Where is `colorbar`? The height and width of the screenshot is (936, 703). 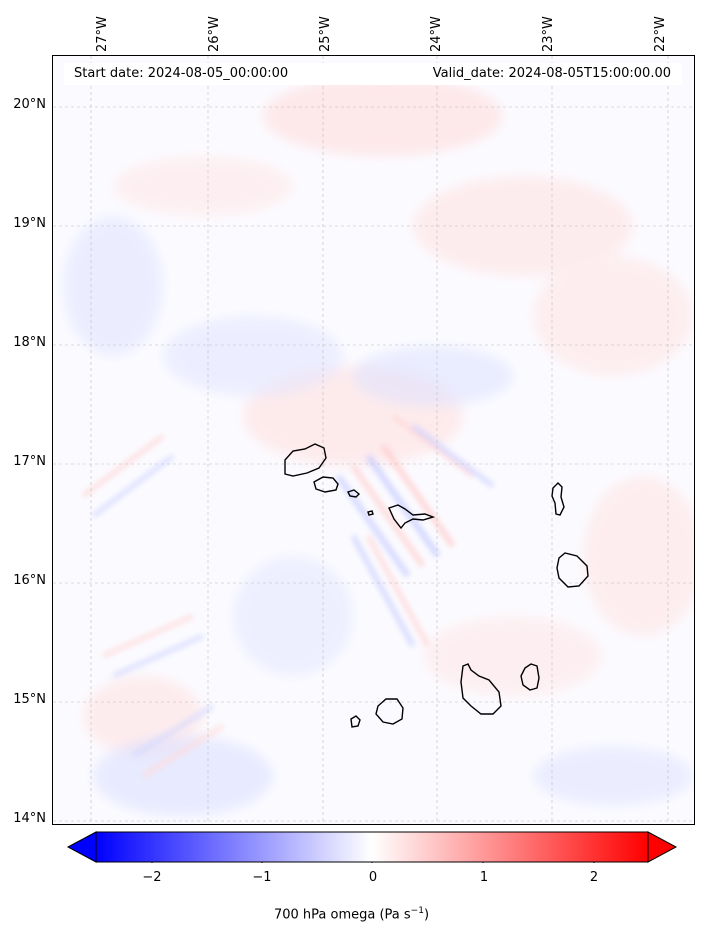 colorbar is located at coordinates (372, 847).